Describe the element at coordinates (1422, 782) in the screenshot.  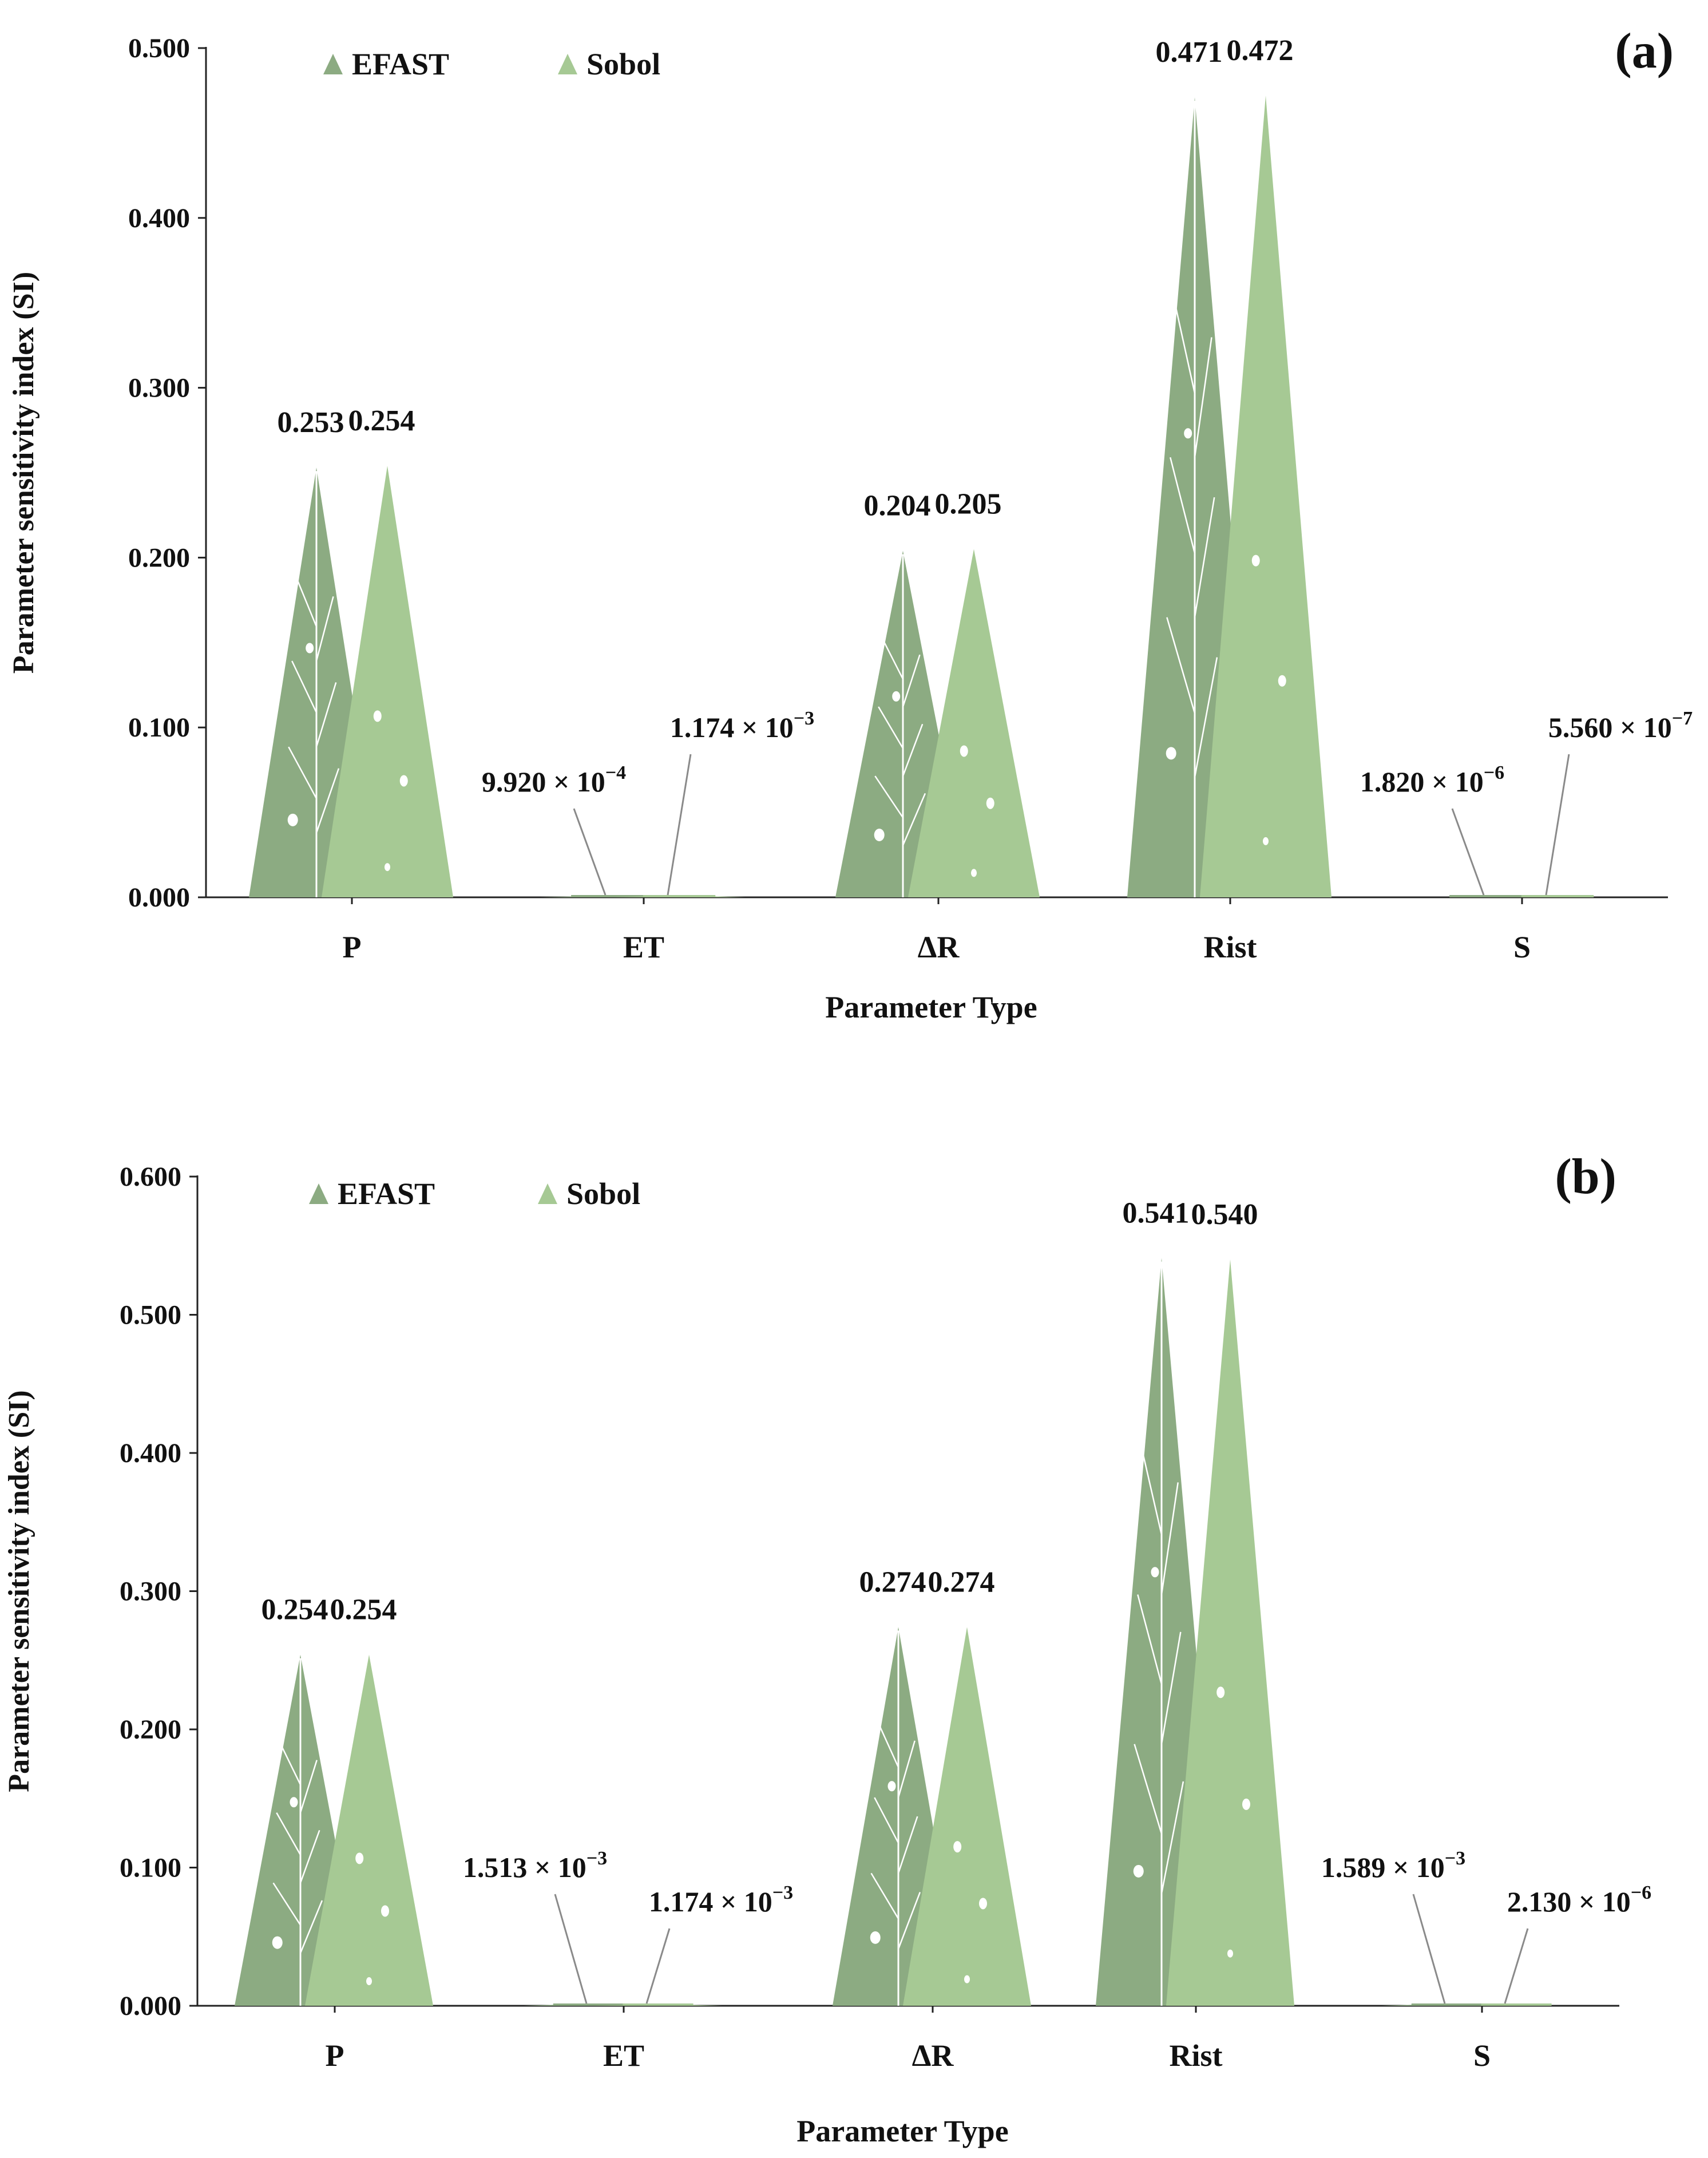
I see `sci-mantissa: 1.820 × 10` at that location.